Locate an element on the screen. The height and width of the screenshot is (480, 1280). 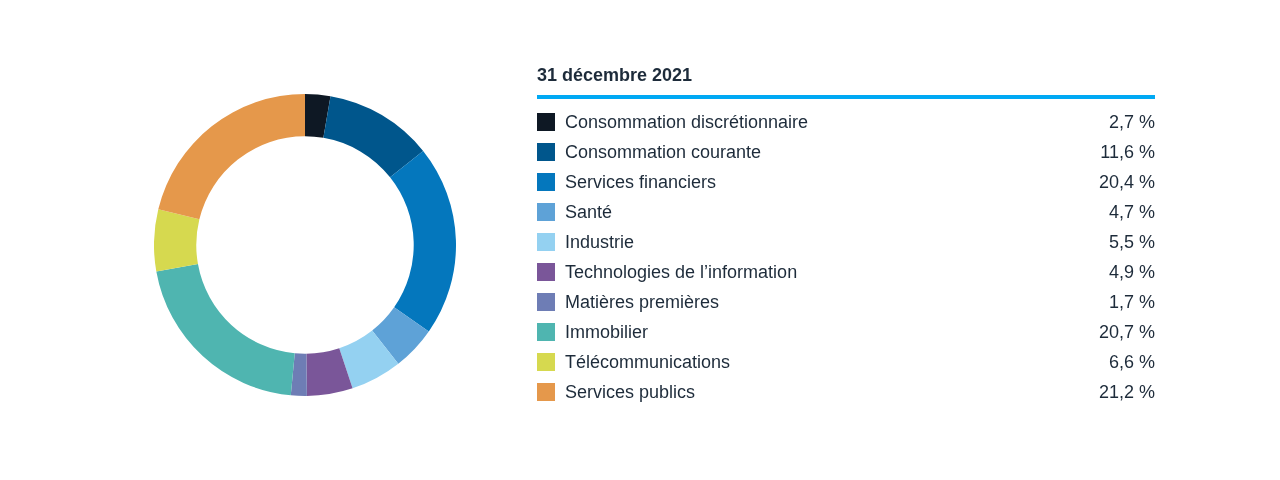
data-label: 4,9 % is located at coordinates (1131, 272).